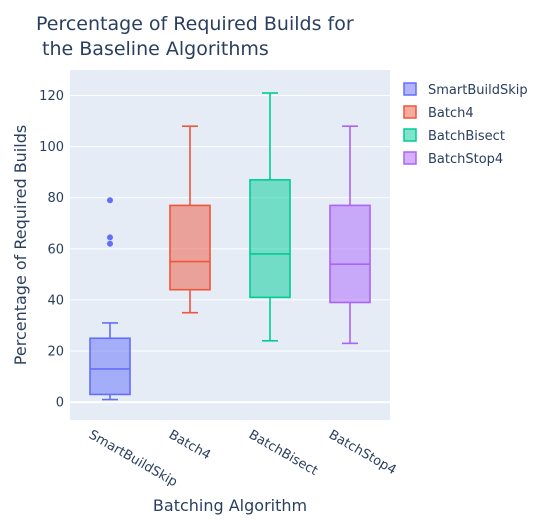  I want to click on legend-label: BatchBisect, so click(466, 136).